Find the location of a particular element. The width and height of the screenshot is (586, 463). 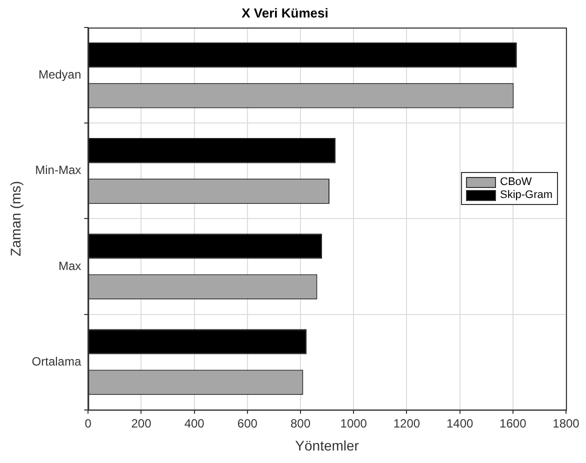

x-axis-title: Yöntemler is located at coordinates (327, 445).